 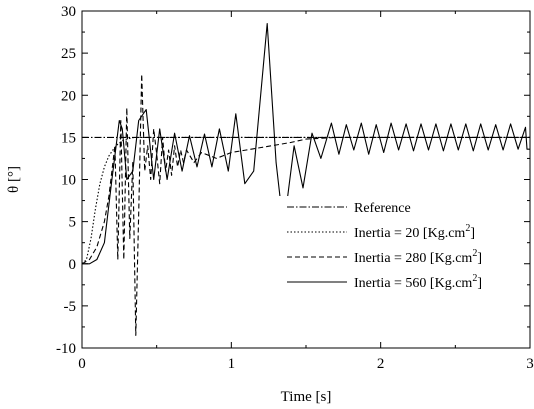 I want to click on legend-label: Inertia = 560 [Kg.cm2], so click(x=418, y=282).